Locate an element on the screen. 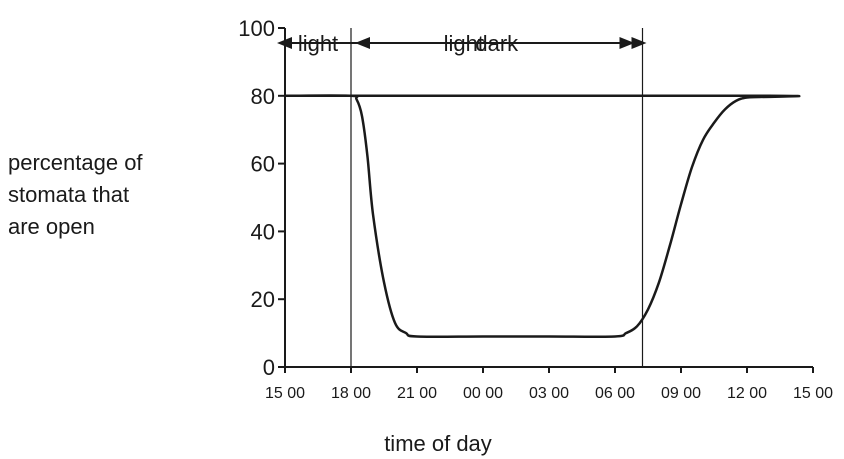 The width and height of the screenshot is (844, 459). x-tick-label: 03 00 is located at coordinates (549, 393).